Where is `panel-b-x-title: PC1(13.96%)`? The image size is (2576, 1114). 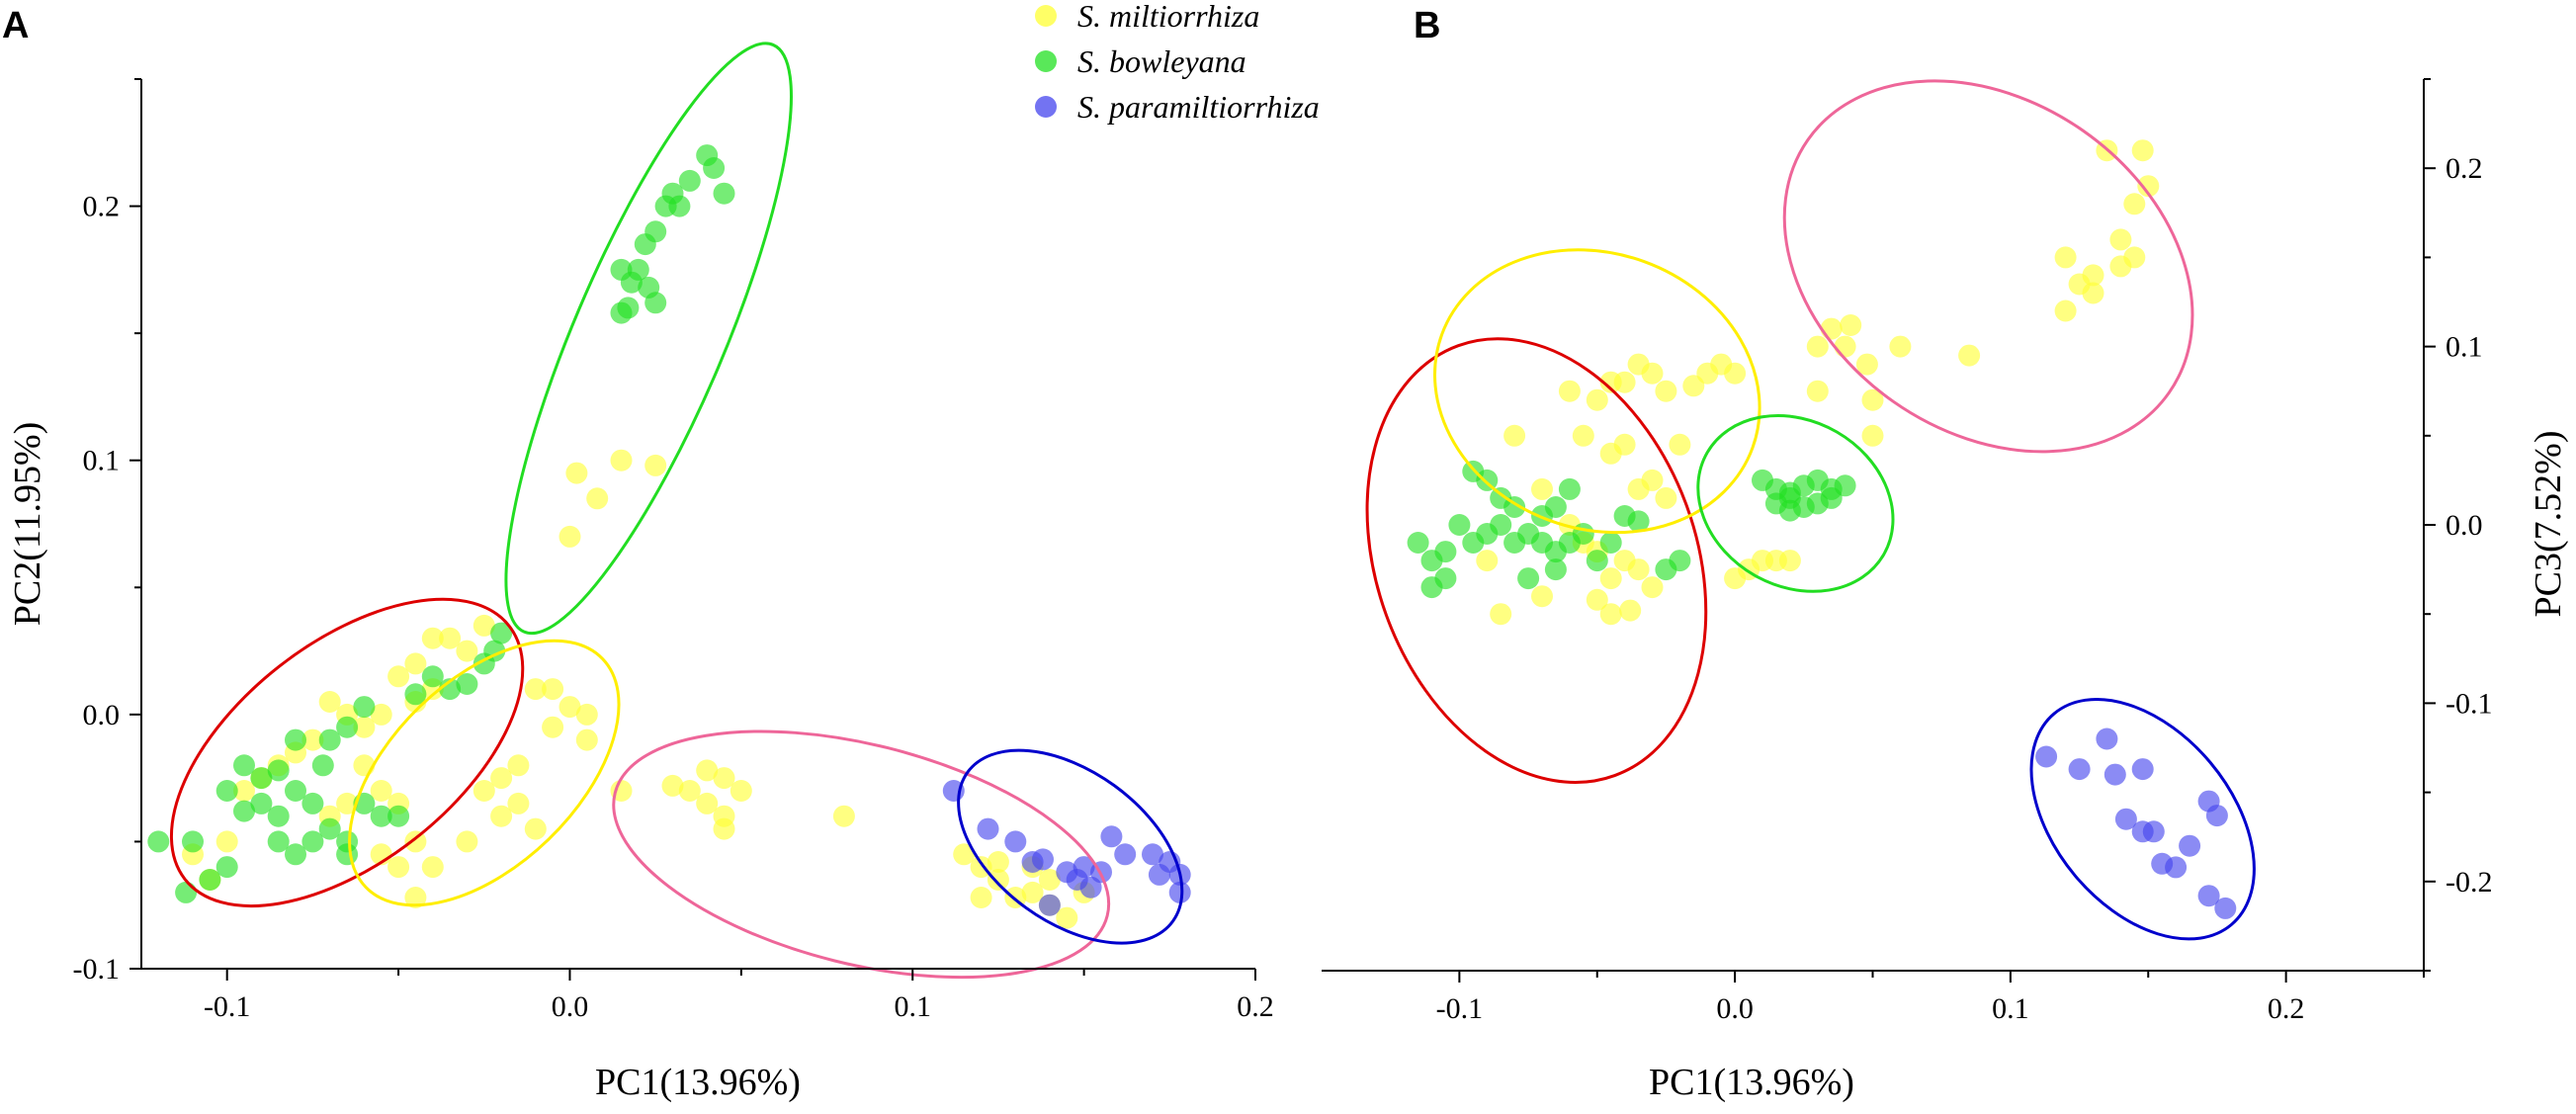
panel-b-x-title: PC1(13.96%) is located at coordinates (1751, 1082).